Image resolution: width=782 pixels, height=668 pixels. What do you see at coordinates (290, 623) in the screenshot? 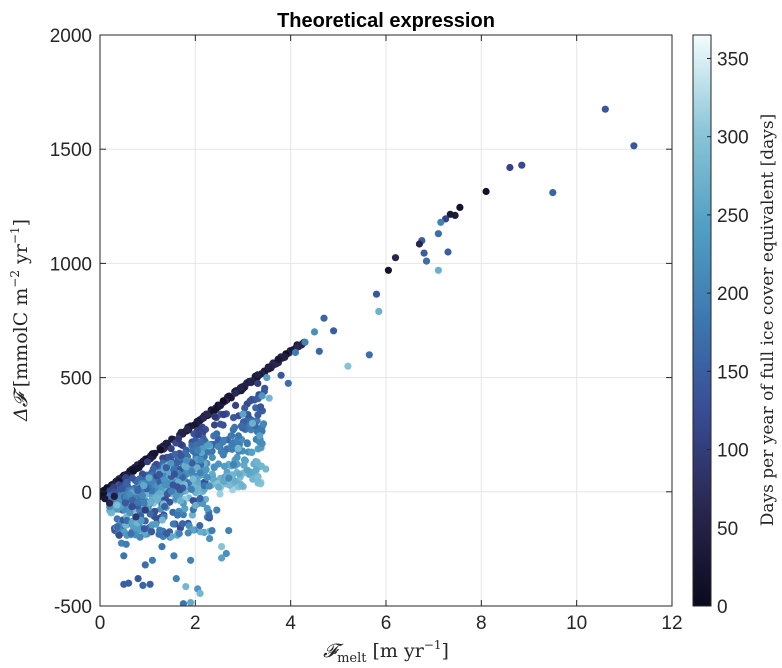
I see `x-tick-label: 4` at bounding box center [290, 623].